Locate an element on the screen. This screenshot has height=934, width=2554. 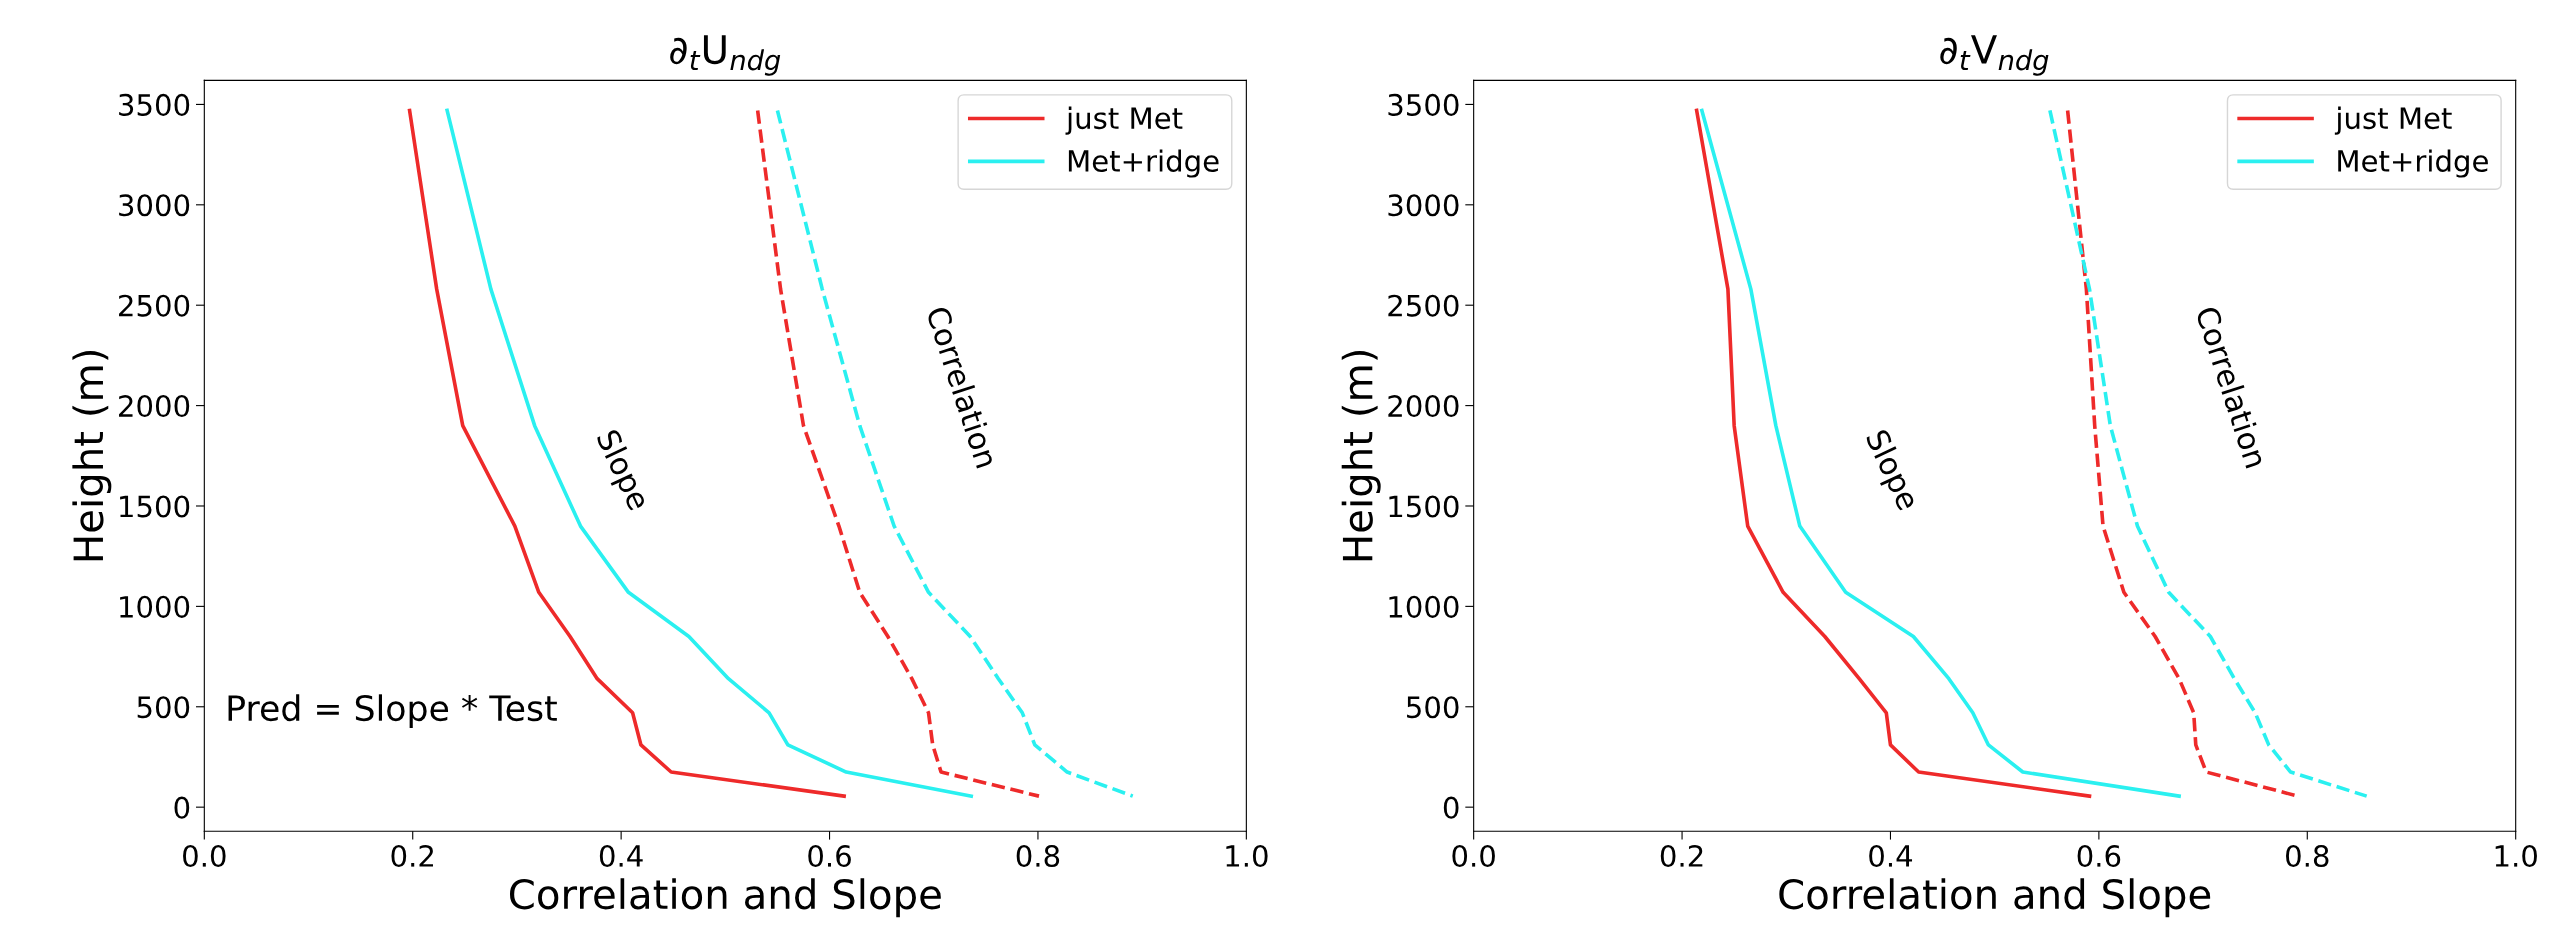
chart-title: ∂$_{t}$U$_{ndg}$ is located at coordinates (725, 55).